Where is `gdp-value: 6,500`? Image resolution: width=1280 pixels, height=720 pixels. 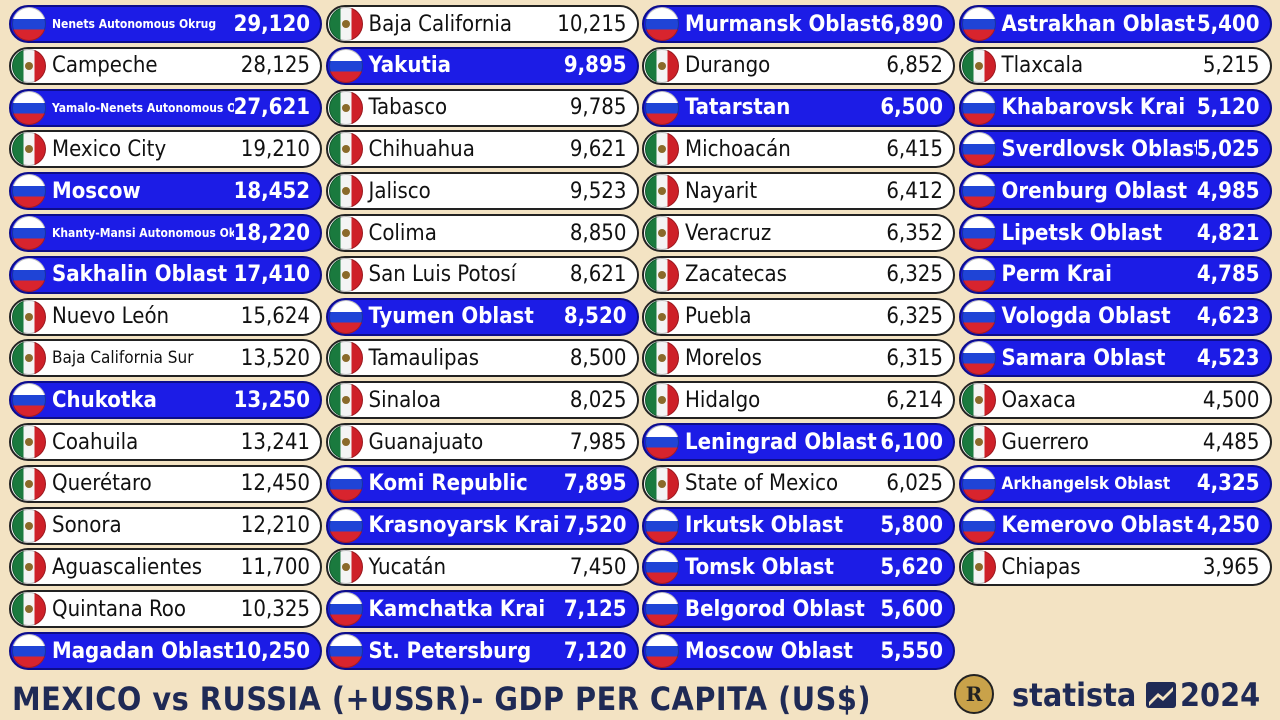
gdp-value: 6,500 is located at coordinates (911, 108).